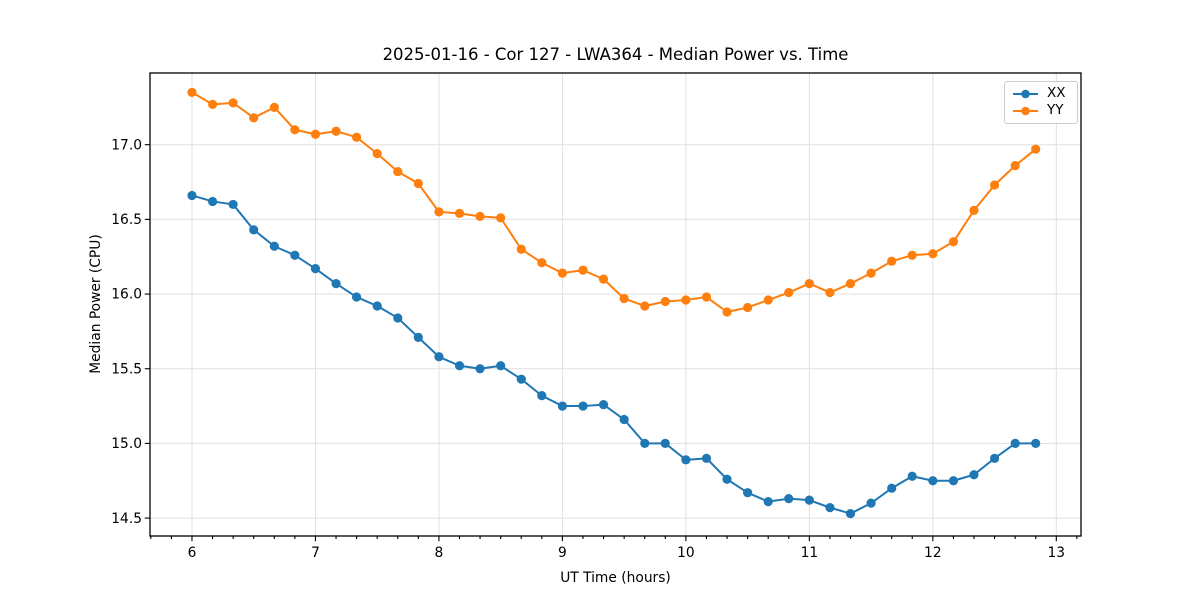 The width and height of the screenshot is (1200, 600). Describe the element at coordinates (1041, 102) in the screenshot. I see `legend: XX YY` at that location.